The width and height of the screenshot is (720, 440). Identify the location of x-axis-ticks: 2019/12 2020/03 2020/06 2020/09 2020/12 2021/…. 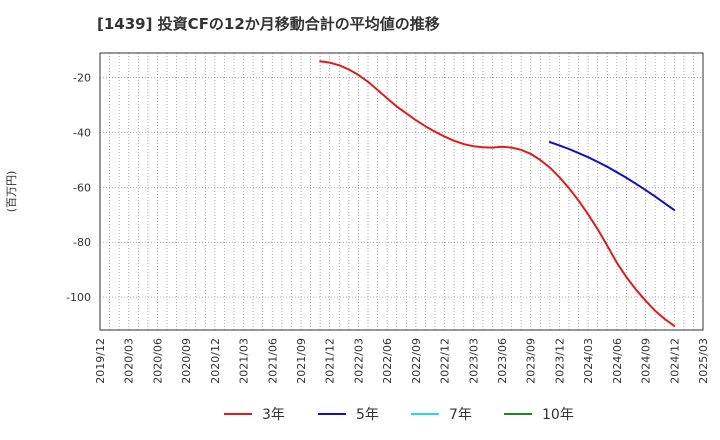
(402, 361).